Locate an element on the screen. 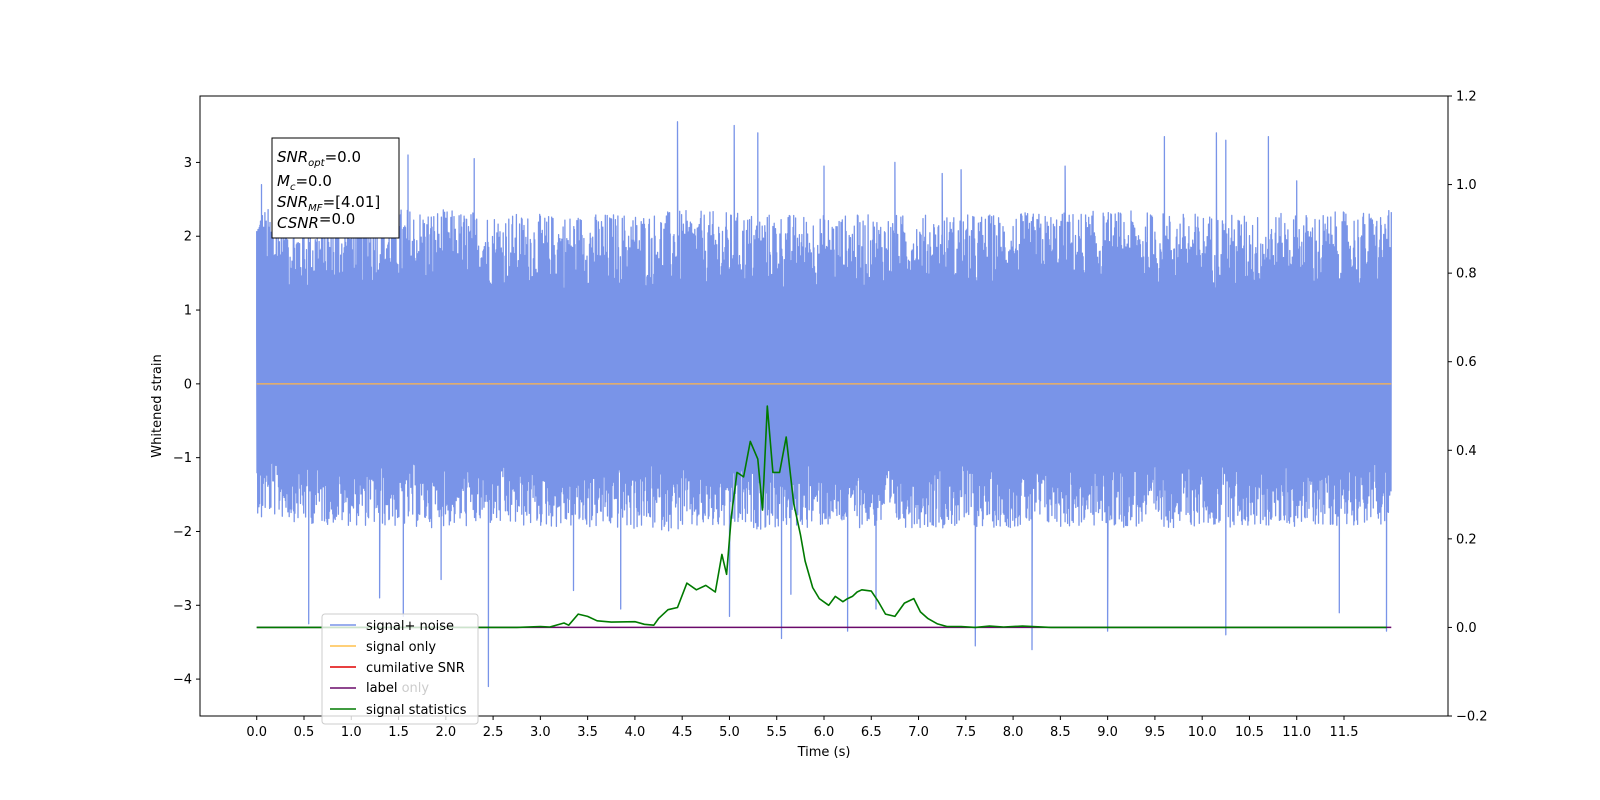 This screenshot has height=800, width=1600. x-tick-label: 9.0 is located at coordinates (1107, 732).